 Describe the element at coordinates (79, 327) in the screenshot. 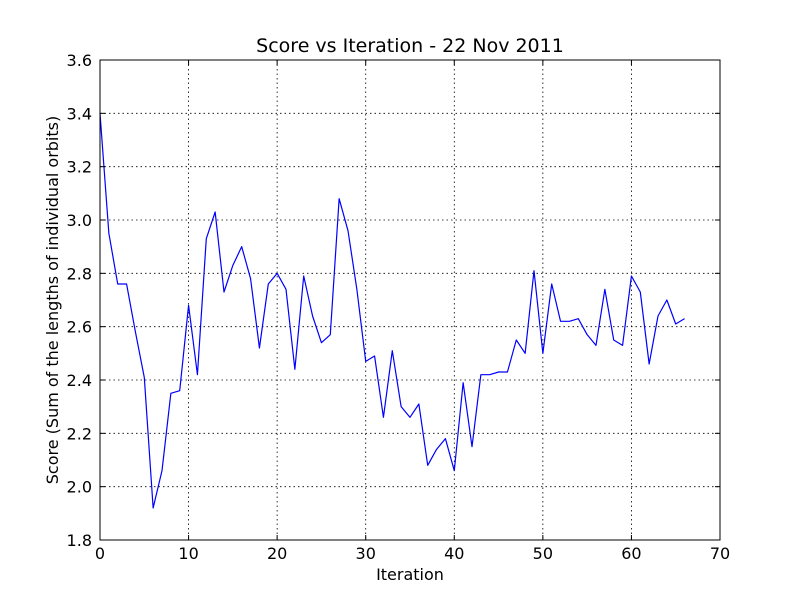

I see `y-tick-label: 2.6` at that location.